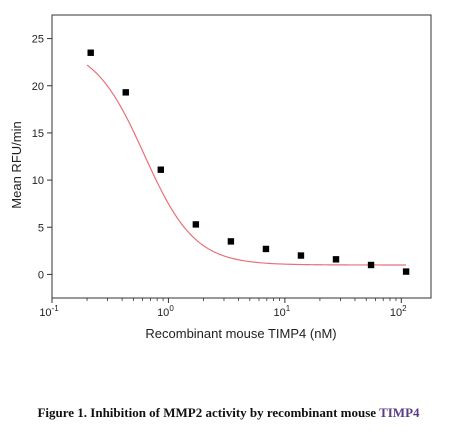  Describe the element at coordinates (165, 311) in the screenshot. I see `x-tick-label: 10⁰` at that location.